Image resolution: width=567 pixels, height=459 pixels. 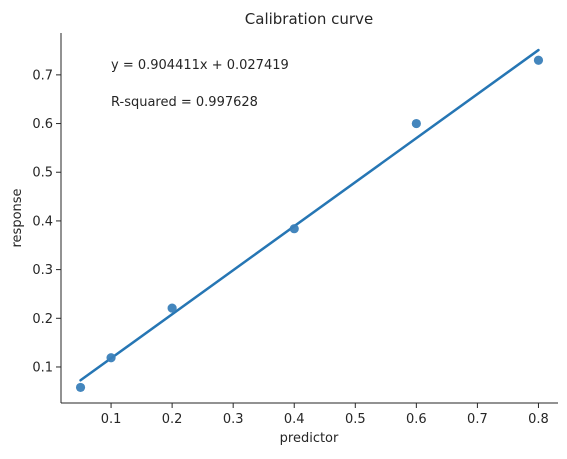 What do you see at coordinates (309, 438) in the screenshot?
I see `x-axis-label: predictor` at bounding box center [309, 438].